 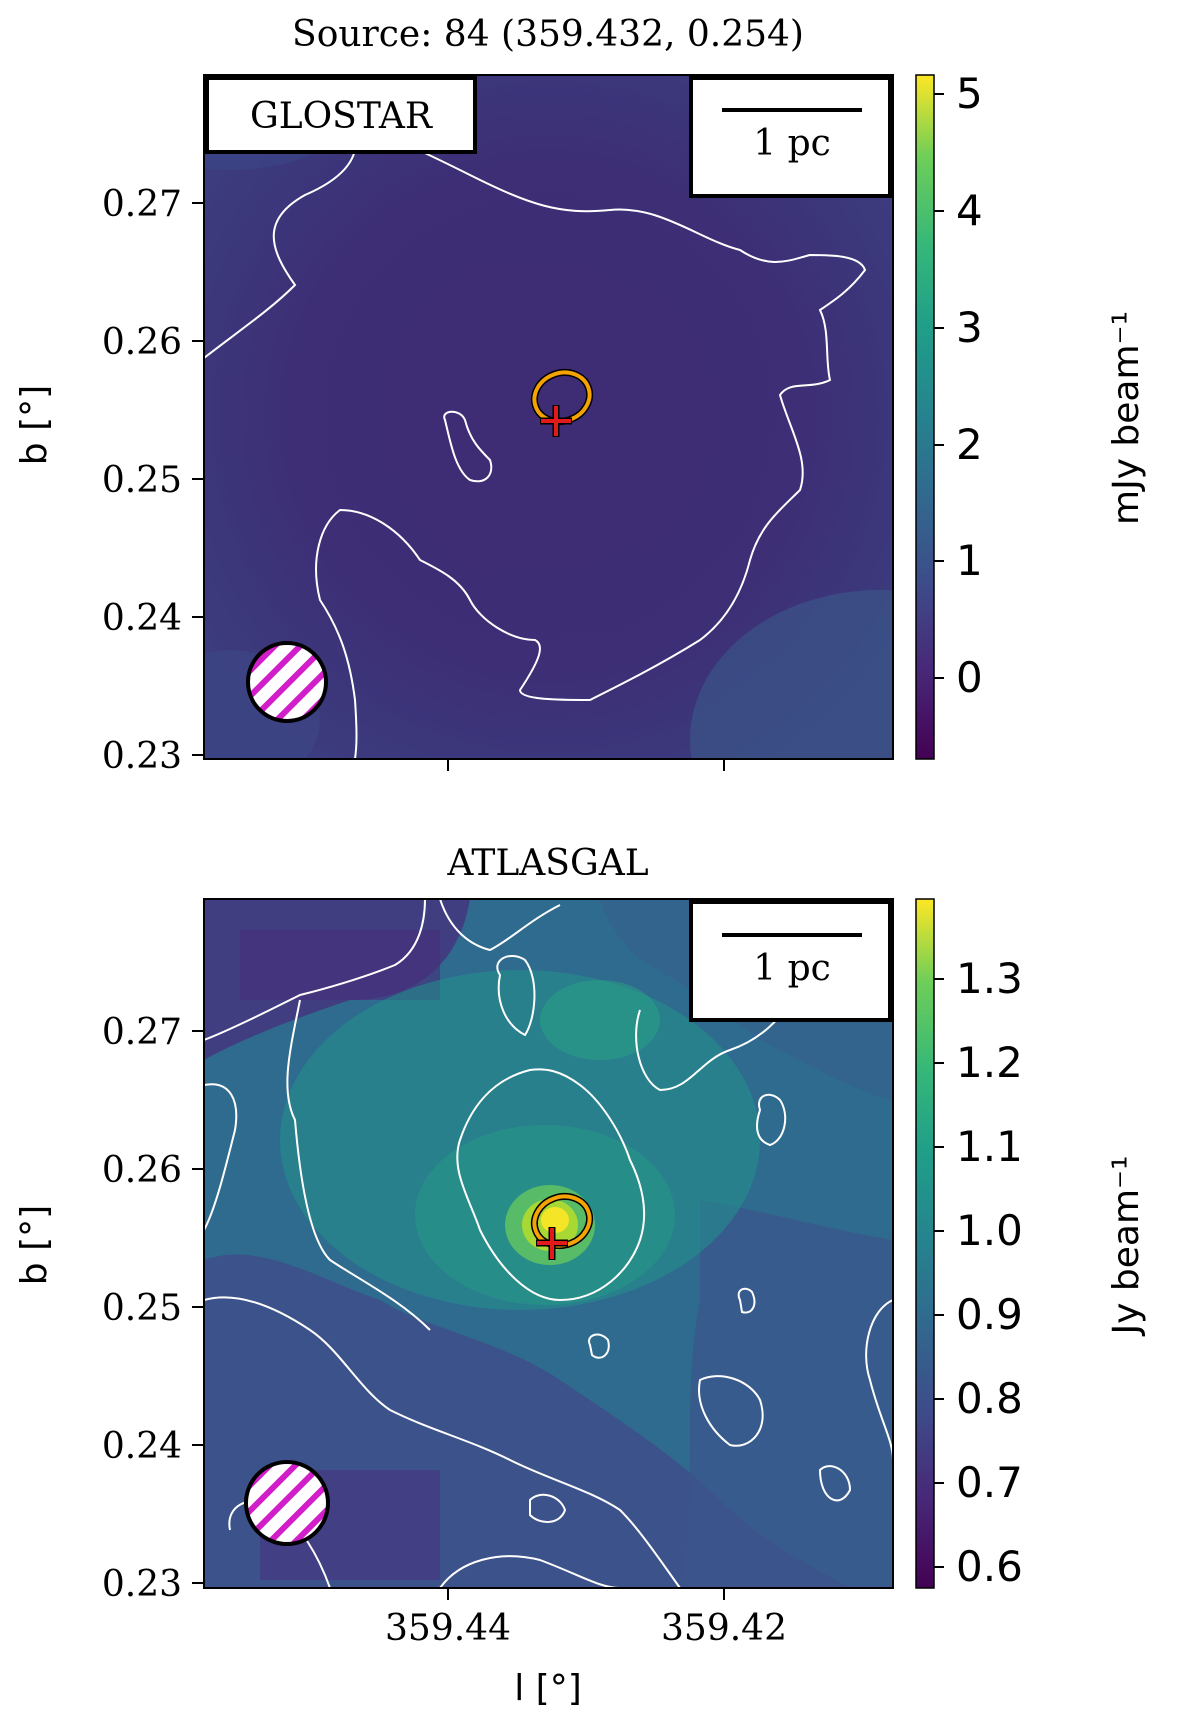 I want to click on colorbar-tick-label: 0.7, so click(x=989, y=1482).